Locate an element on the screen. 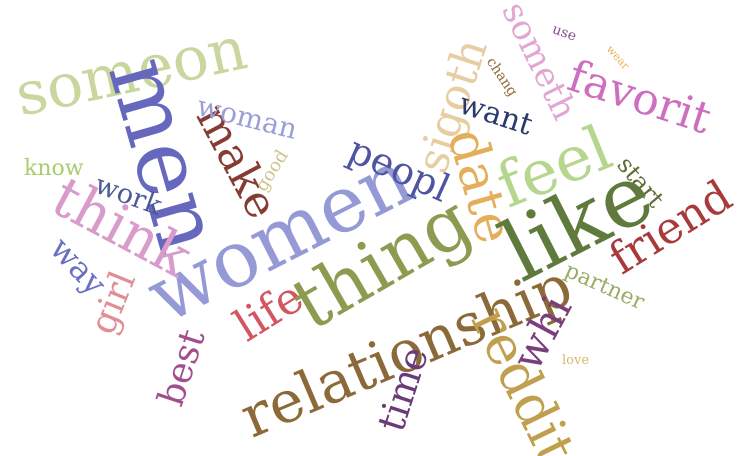 This screenshot has height=456, width=745. word-use: use is located at coordinates (564, 33).